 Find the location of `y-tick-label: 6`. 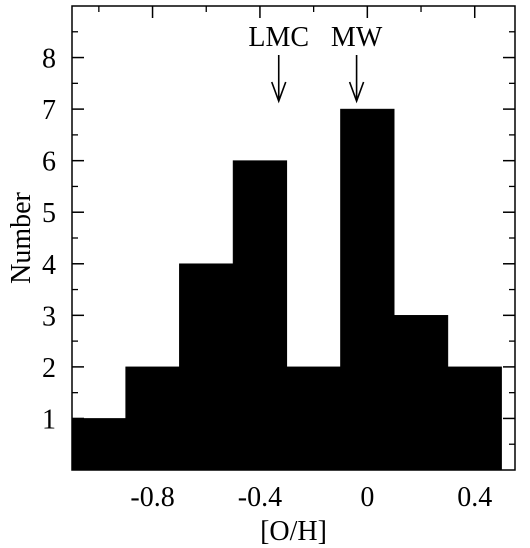

y-tick-label: 6 is located at coordinates (49, 162).